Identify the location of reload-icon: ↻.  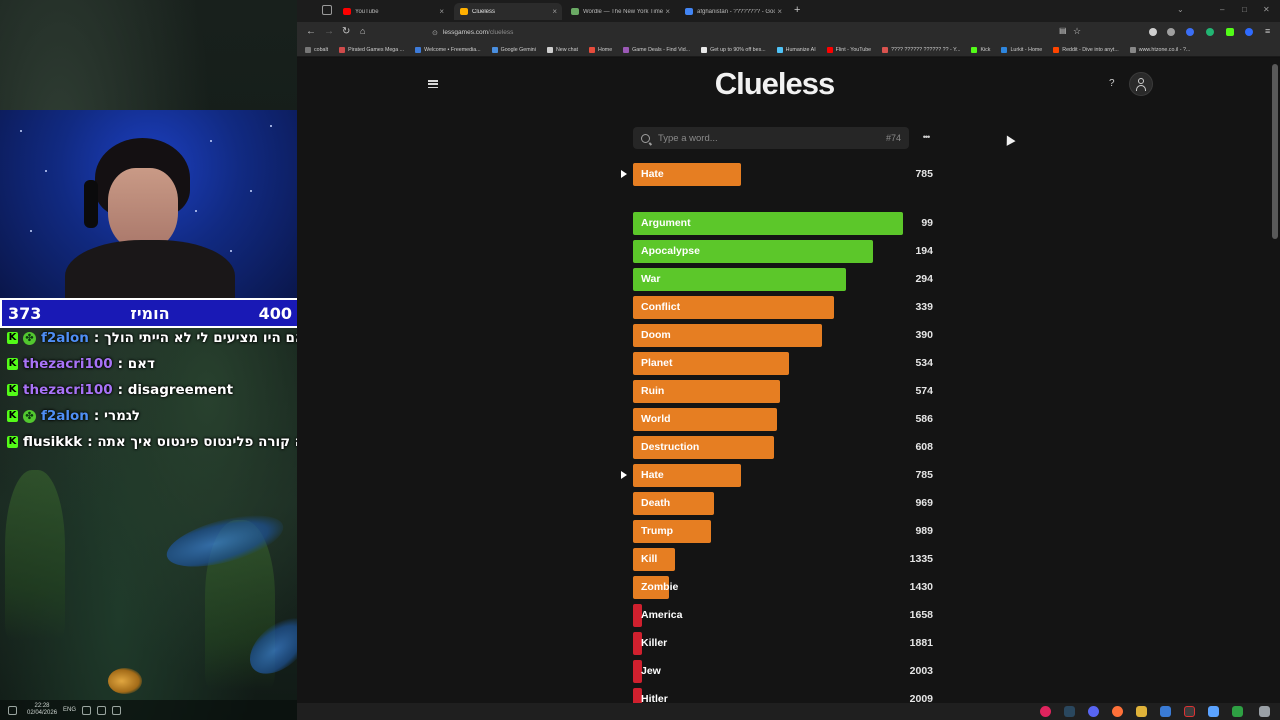
(346, 31).